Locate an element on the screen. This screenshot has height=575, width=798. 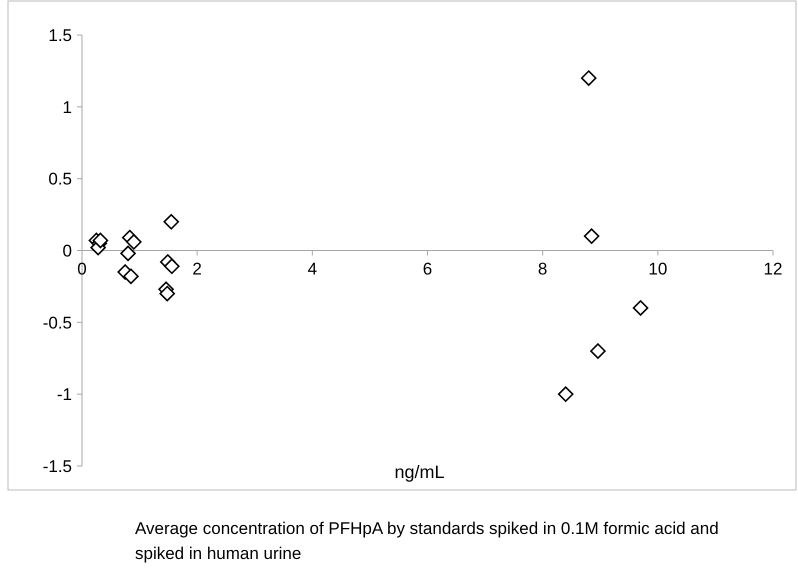
x-tick-label: 6 is located at coordinates (427, 269).